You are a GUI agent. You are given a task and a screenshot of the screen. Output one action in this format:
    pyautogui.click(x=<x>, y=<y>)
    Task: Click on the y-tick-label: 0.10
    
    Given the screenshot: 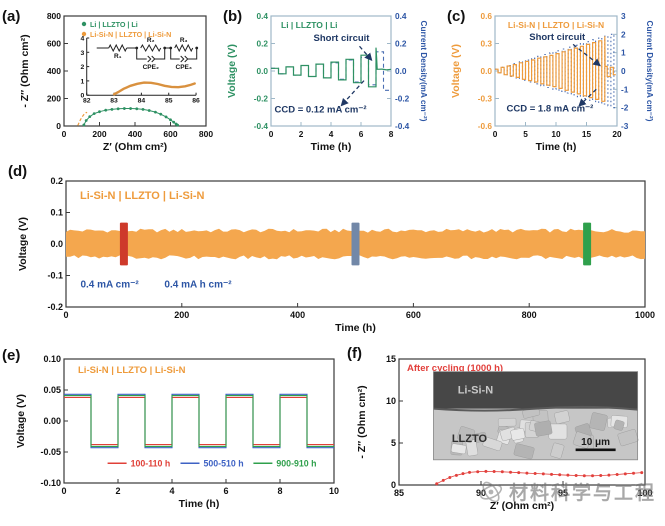 What is the action you would take?
    pyautogui.click(x=52, y=359)
    